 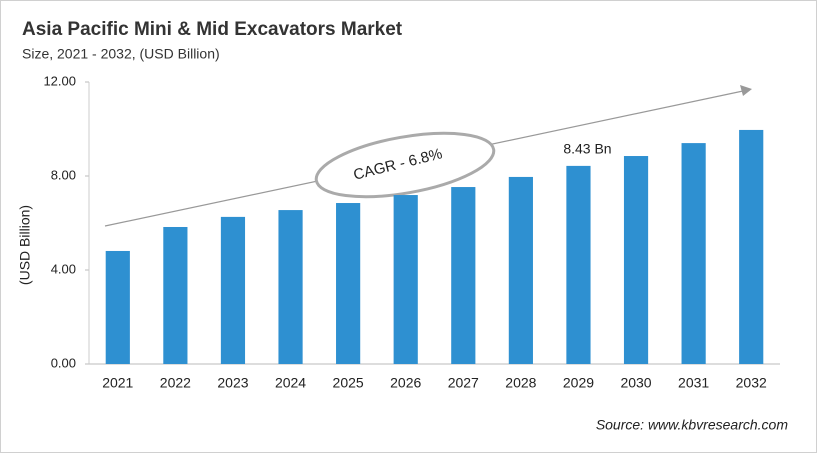 What do you see at coordinates (405, 383) in the screenshot?
I see `x-tick-label: 2026` at bounding box center [405, 383].